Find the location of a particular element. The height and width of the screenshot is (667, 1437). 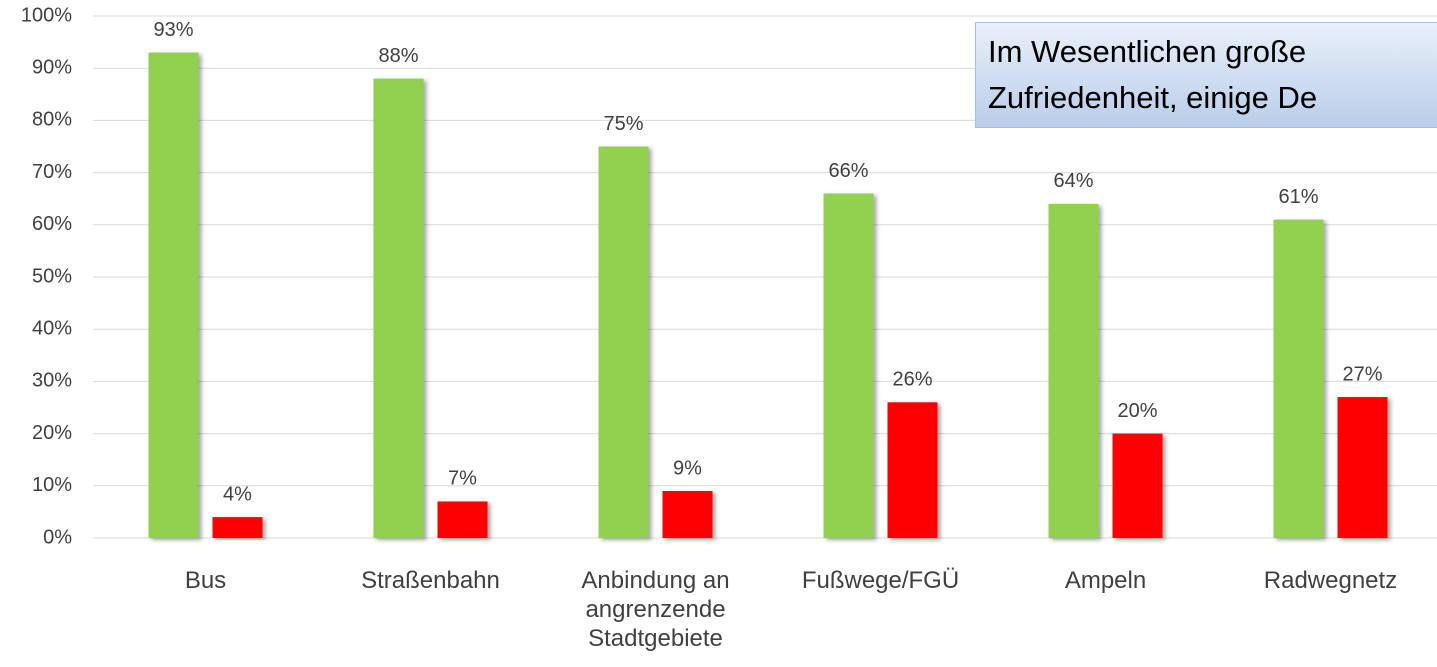

value-label: 9% is located at coordinates (687, 468).